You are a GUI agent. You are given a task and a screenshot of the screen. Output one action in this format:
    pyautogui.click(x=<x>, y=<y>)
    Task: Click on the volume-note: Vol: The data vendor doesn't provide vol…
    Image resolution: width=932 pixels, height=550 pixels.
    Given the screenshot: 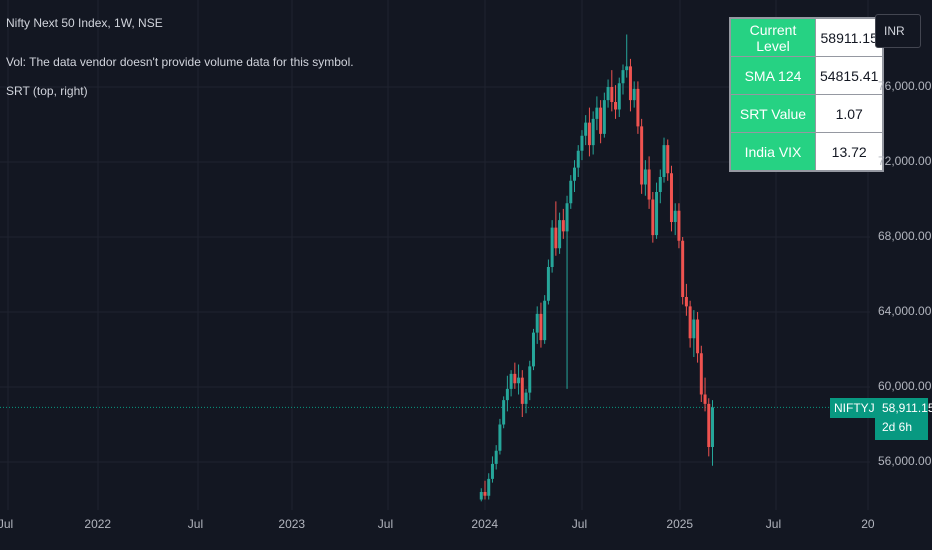 What is the action you would take?
    pyautogui.click(x=180, y=62)
    